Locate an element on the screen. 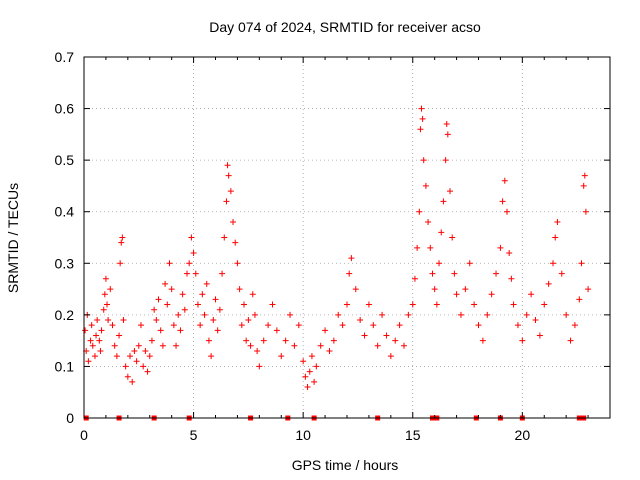 The width and height of the screenshot is (640, 480). x-tick-label: 10 is located at coordinates (303, 435).